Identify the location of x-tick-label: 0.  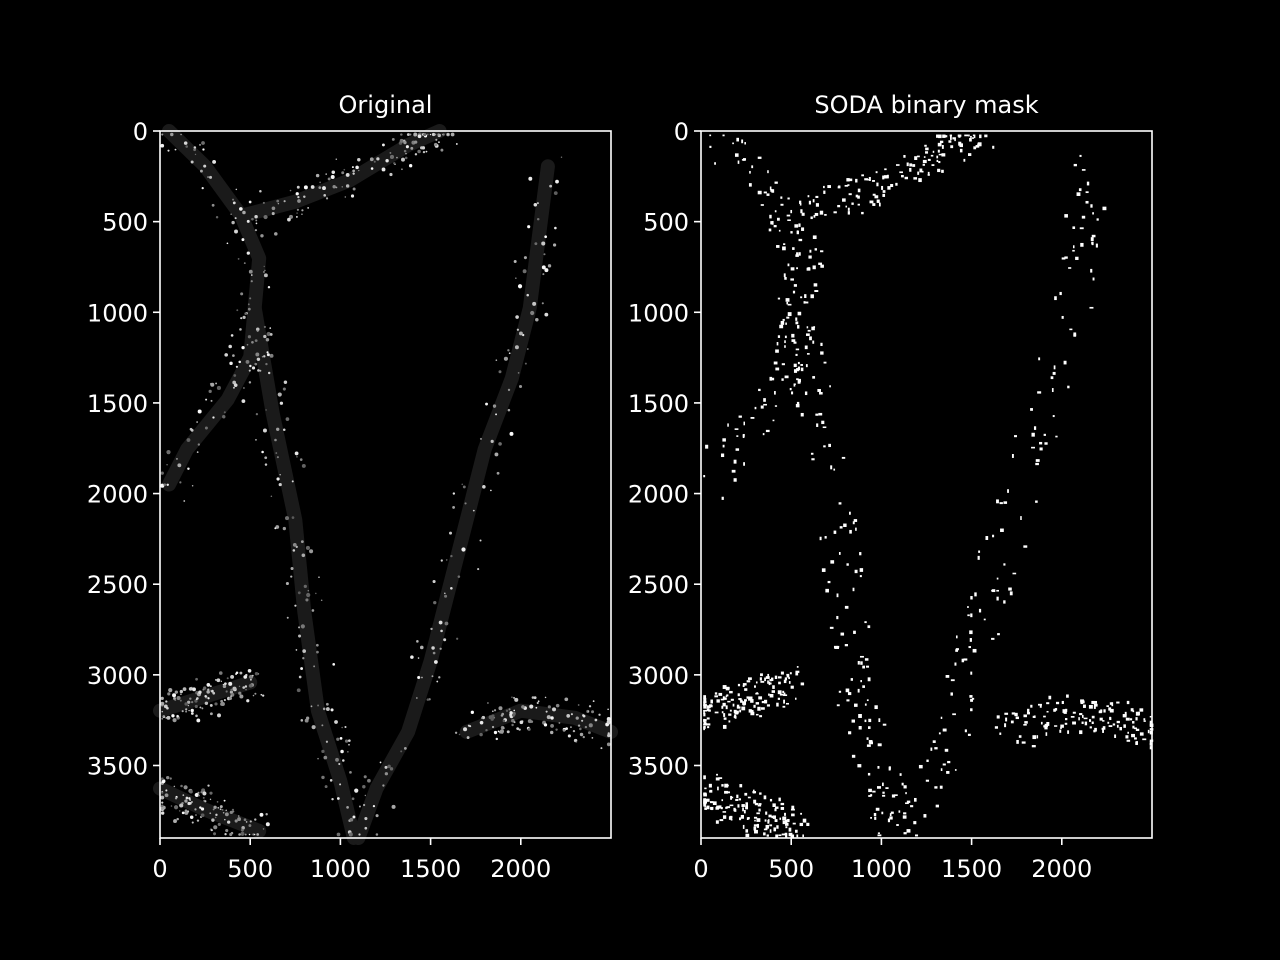
(159, 869).